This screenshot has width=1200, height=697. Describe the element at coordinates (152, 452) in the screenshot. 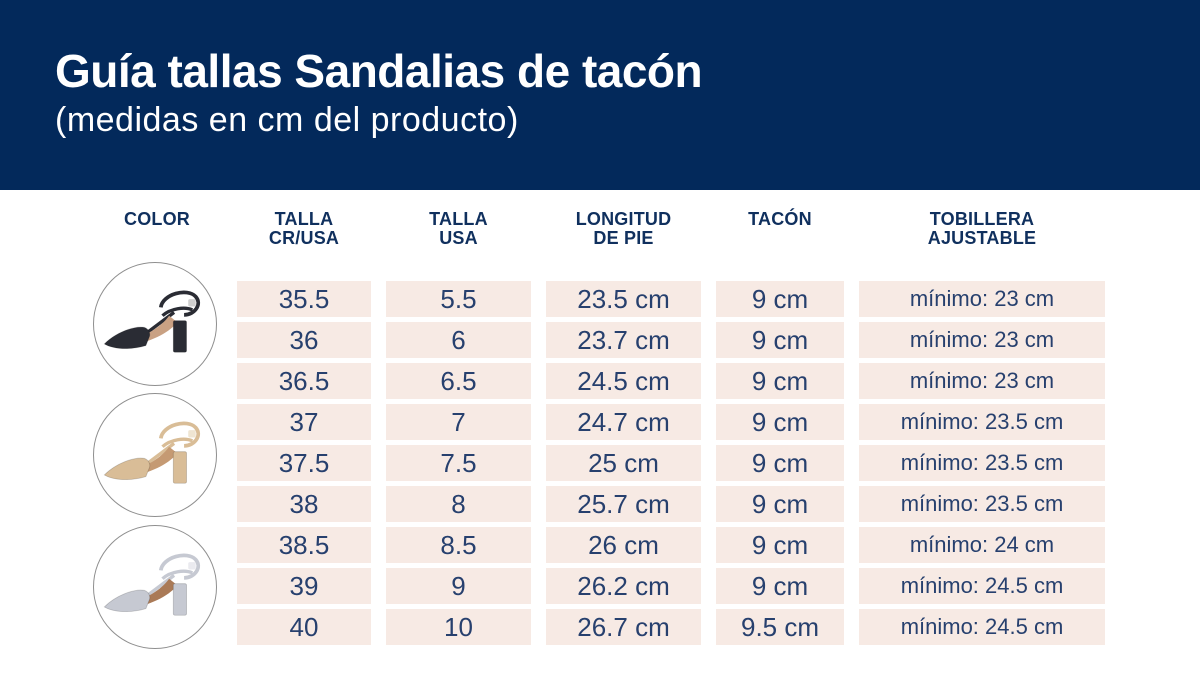

I see `gold-shoe-image` at that location.